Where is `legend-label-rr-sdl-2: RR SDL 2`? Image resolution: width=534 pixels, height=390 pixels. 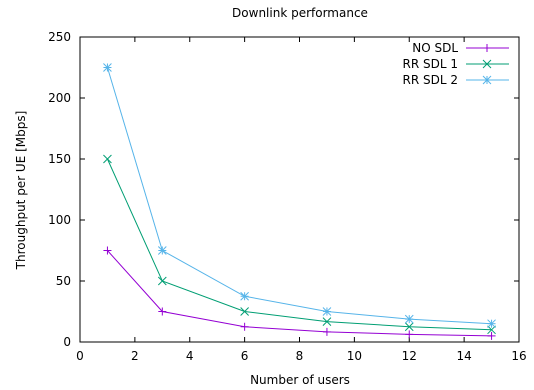 legend-label-rr-sdl-2: RR SDL 2 is located at coordinates (430, 80).